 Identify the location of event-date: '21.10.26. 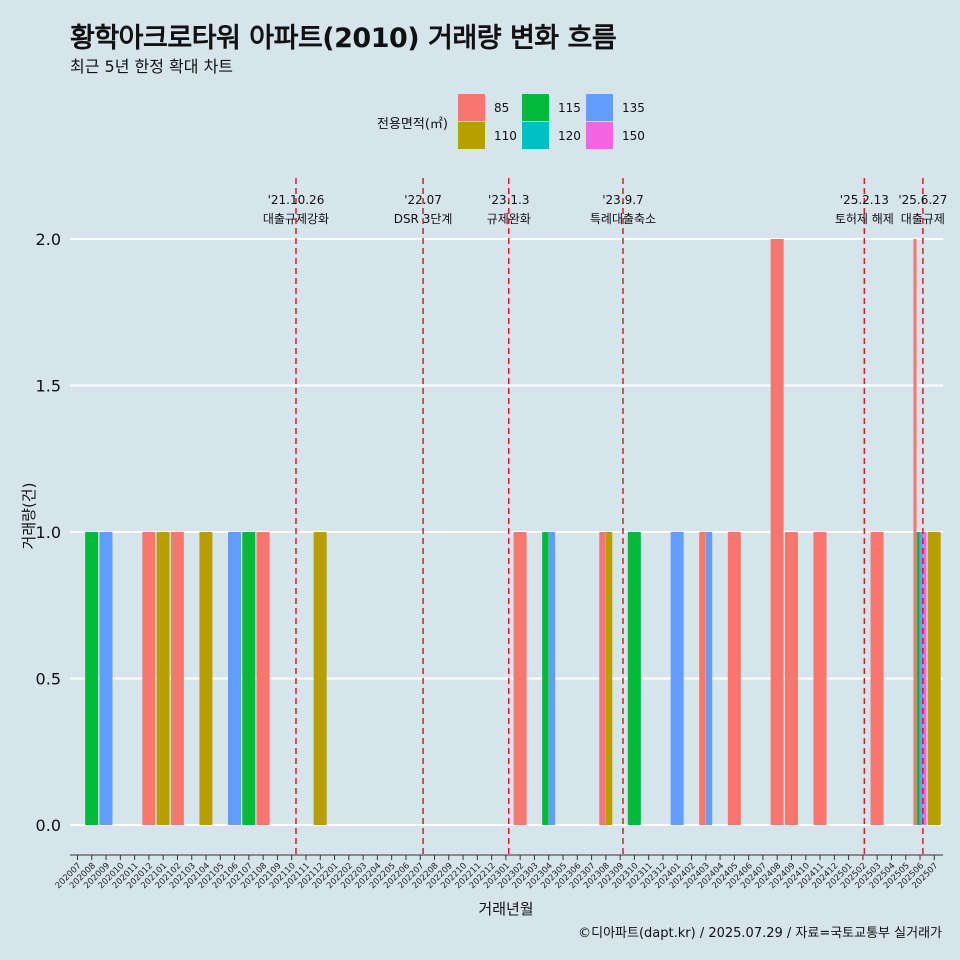
(296, 200).